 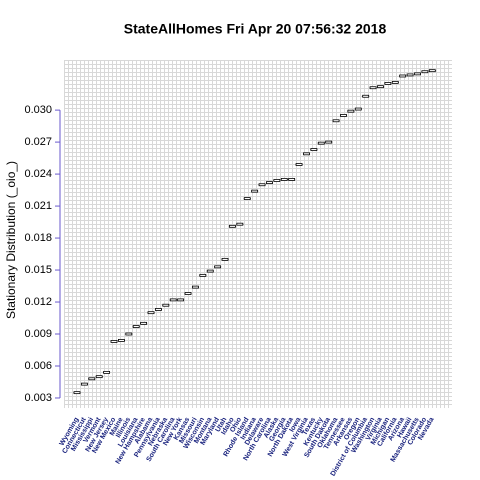 What do you see at coordinates (38, 206) in the screenshot?
I see `y-tick-label: 0.021` at bounding box center [38, 206].